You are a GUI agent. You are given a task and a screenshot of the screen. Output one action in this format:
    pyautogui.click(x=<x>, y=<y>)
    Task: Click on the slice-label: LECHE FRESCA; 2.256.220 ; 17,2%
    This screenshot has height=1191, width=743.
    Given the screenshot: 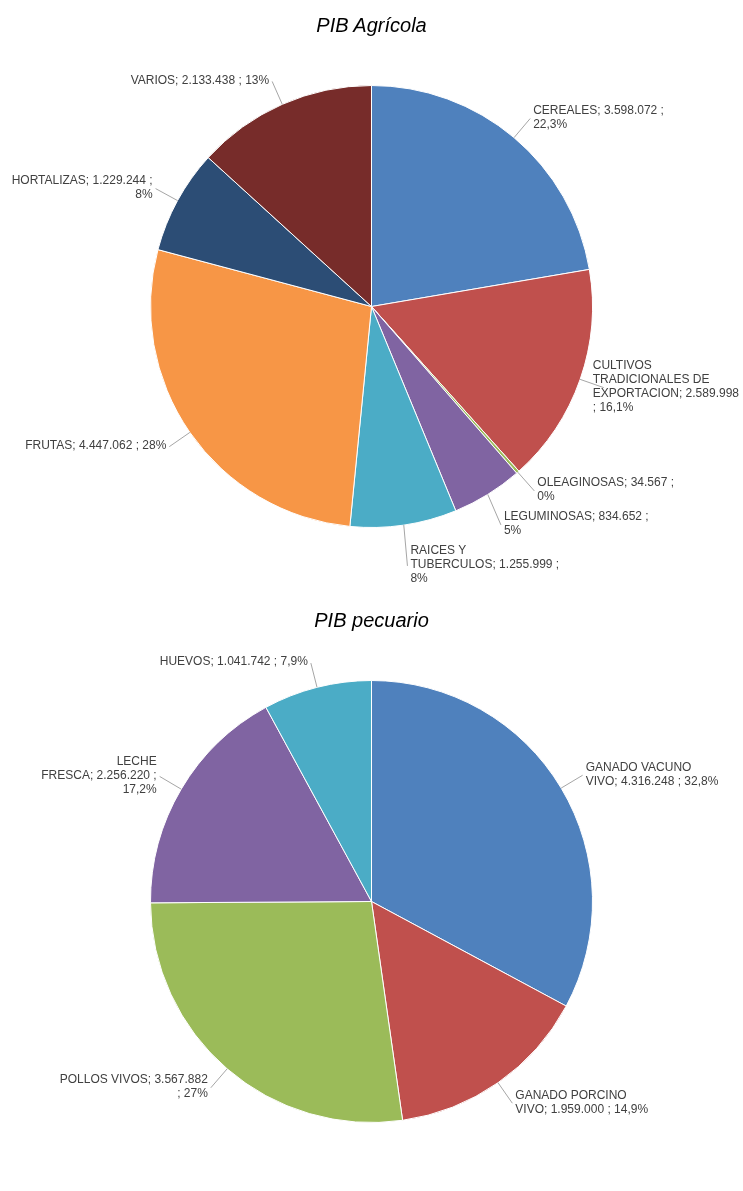 What is the action you would take?
    pyautogui.click(x=99, y=774)
    